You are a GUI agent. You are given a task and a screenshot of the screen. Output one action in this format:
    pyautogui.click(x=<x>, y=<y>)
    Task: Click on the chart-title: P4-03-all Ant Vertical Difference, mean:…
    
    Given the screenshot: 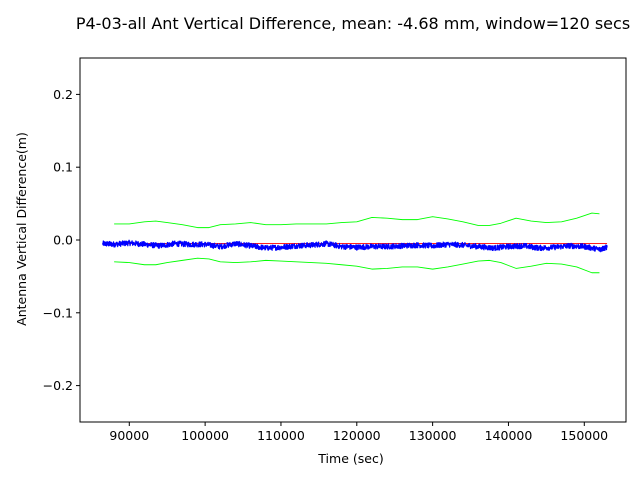 What is the action you would take?
    pyautogui.click(x=353, y=23)
    